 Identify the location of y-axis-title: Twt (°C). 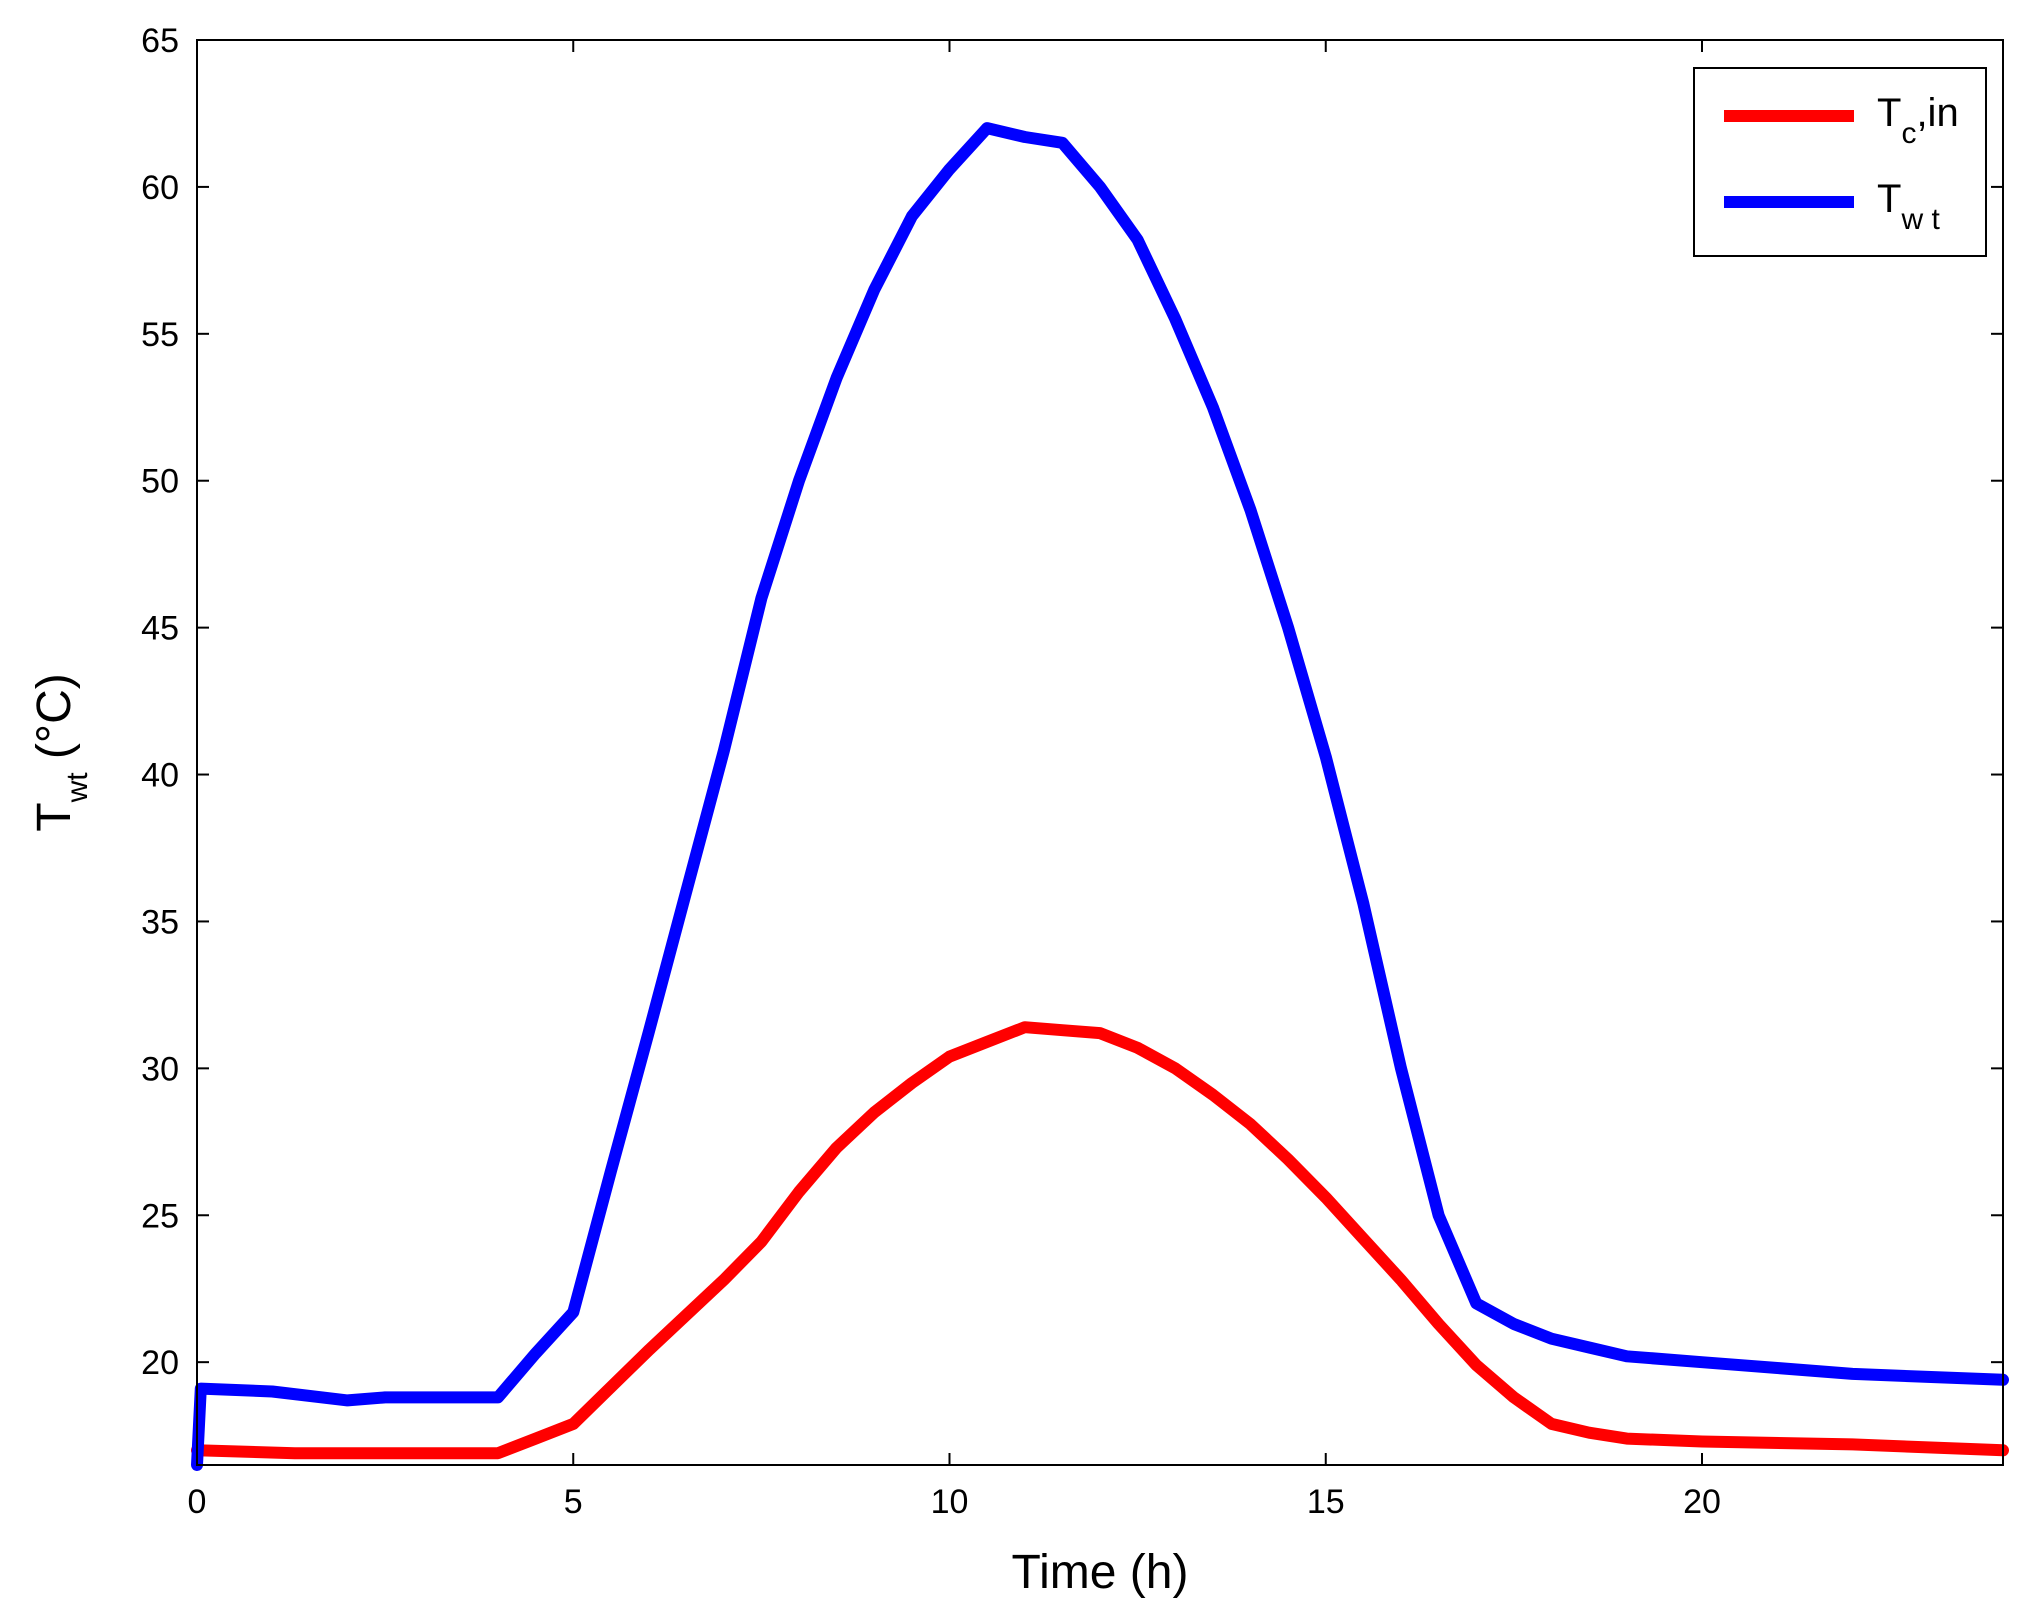
(61, 752).